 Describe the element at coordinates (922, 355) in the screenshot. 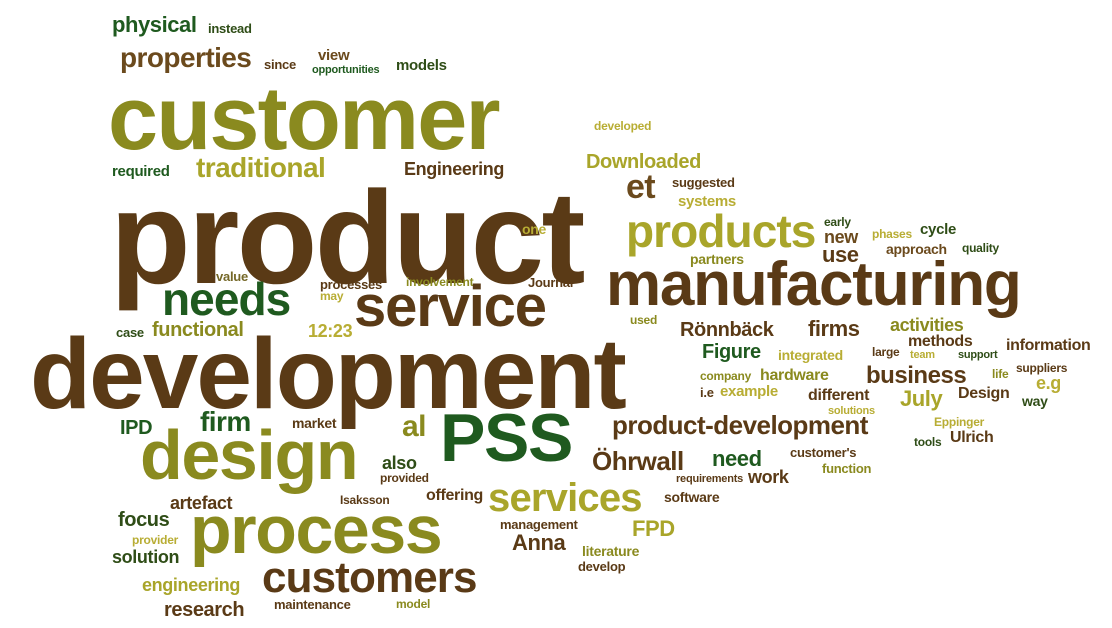

I see `word-team: team` at that location.